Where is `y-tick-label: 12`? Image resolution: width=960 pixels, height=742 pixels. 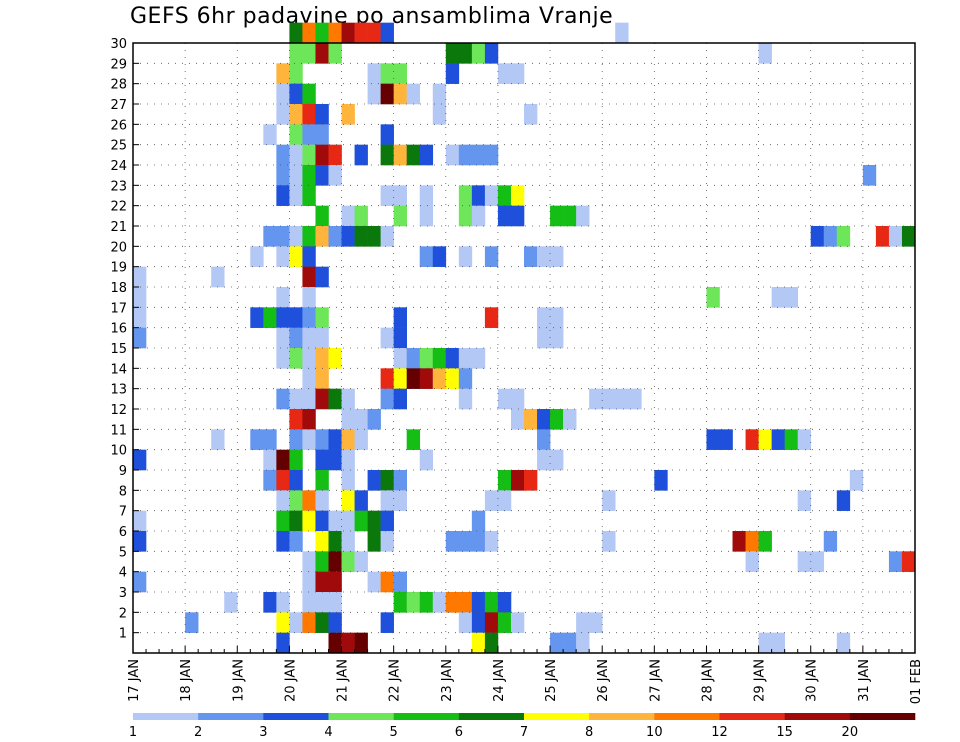 y-tick-label: 12 is located at coordinates (118, 410).